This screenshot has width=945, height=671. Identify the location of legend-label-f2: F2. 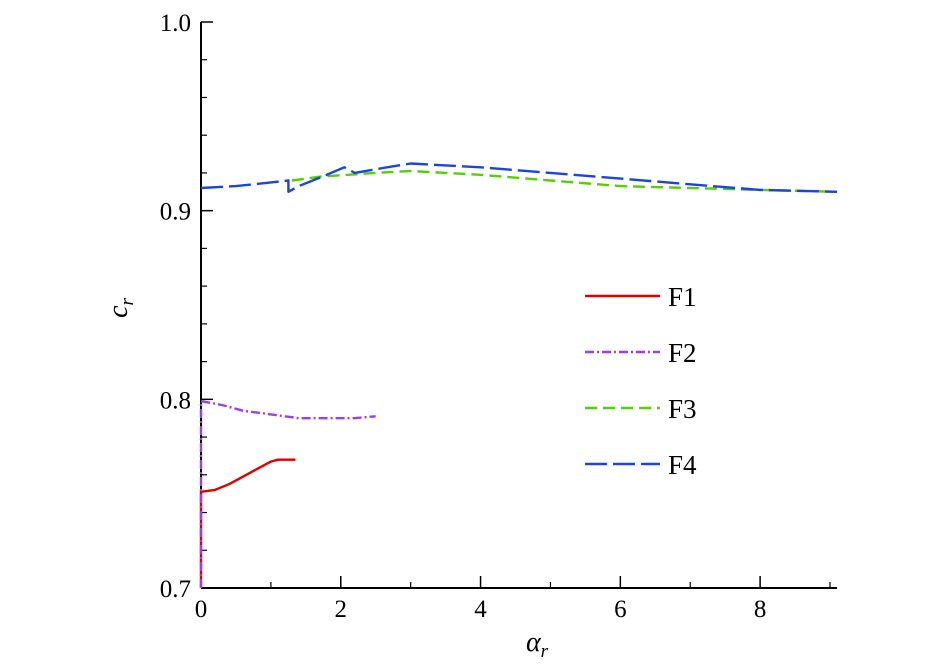
(682, 353).